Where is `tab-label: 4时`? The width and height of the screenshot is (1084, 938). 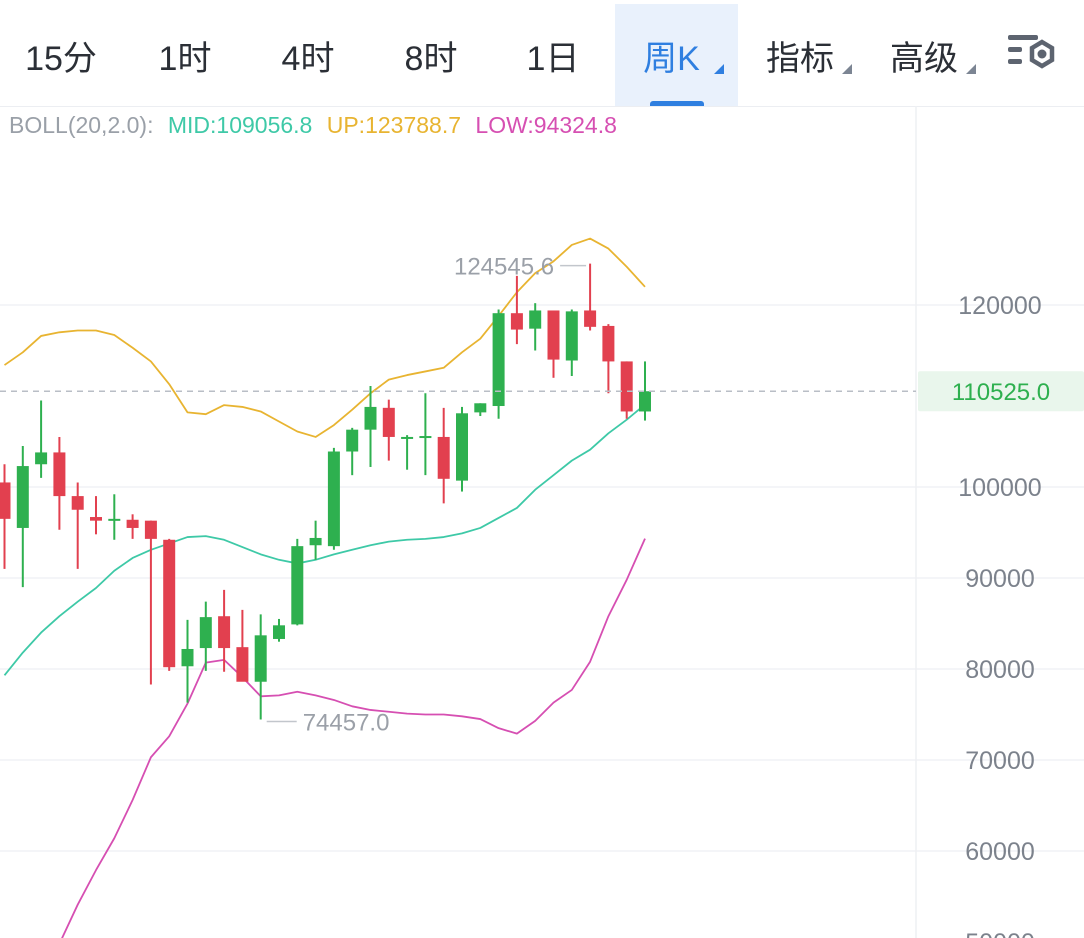
tab-label: 4时 is located at coordinates (308, 58).